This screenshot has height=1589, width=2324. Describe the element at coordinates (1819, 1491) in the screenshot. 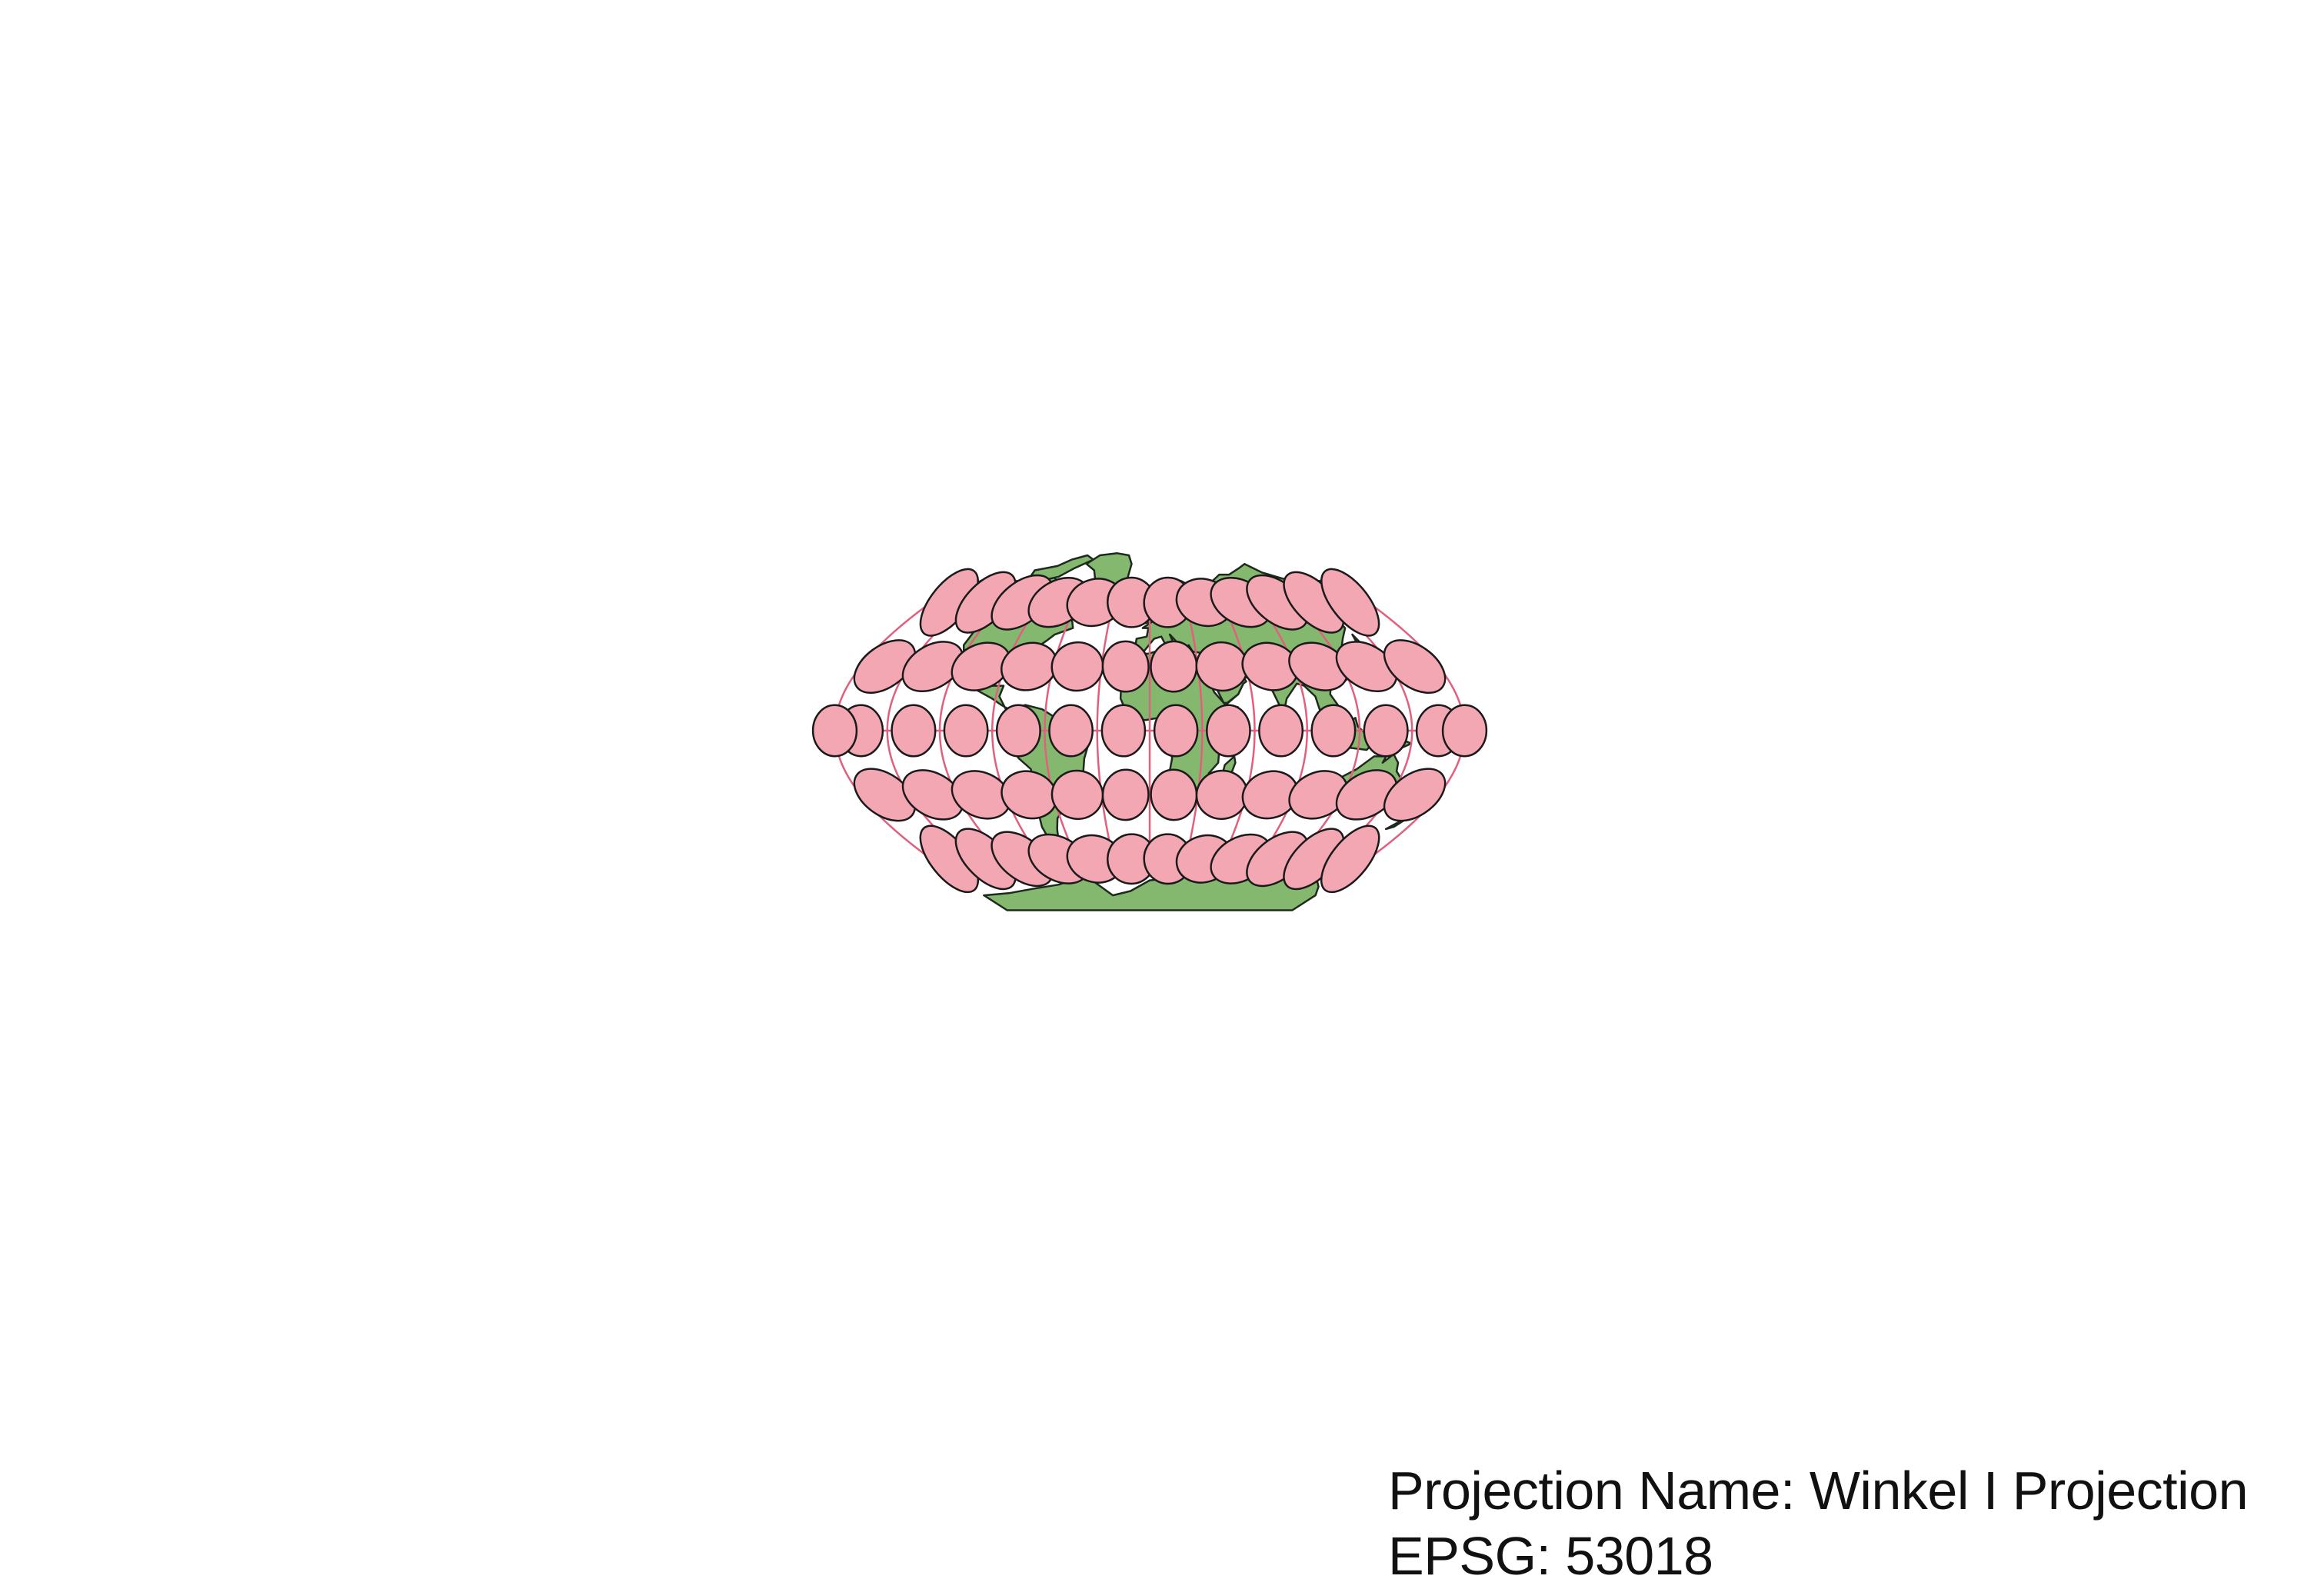

I see `projection-name-label: Projection Name: Winkel I Projection` at that location.